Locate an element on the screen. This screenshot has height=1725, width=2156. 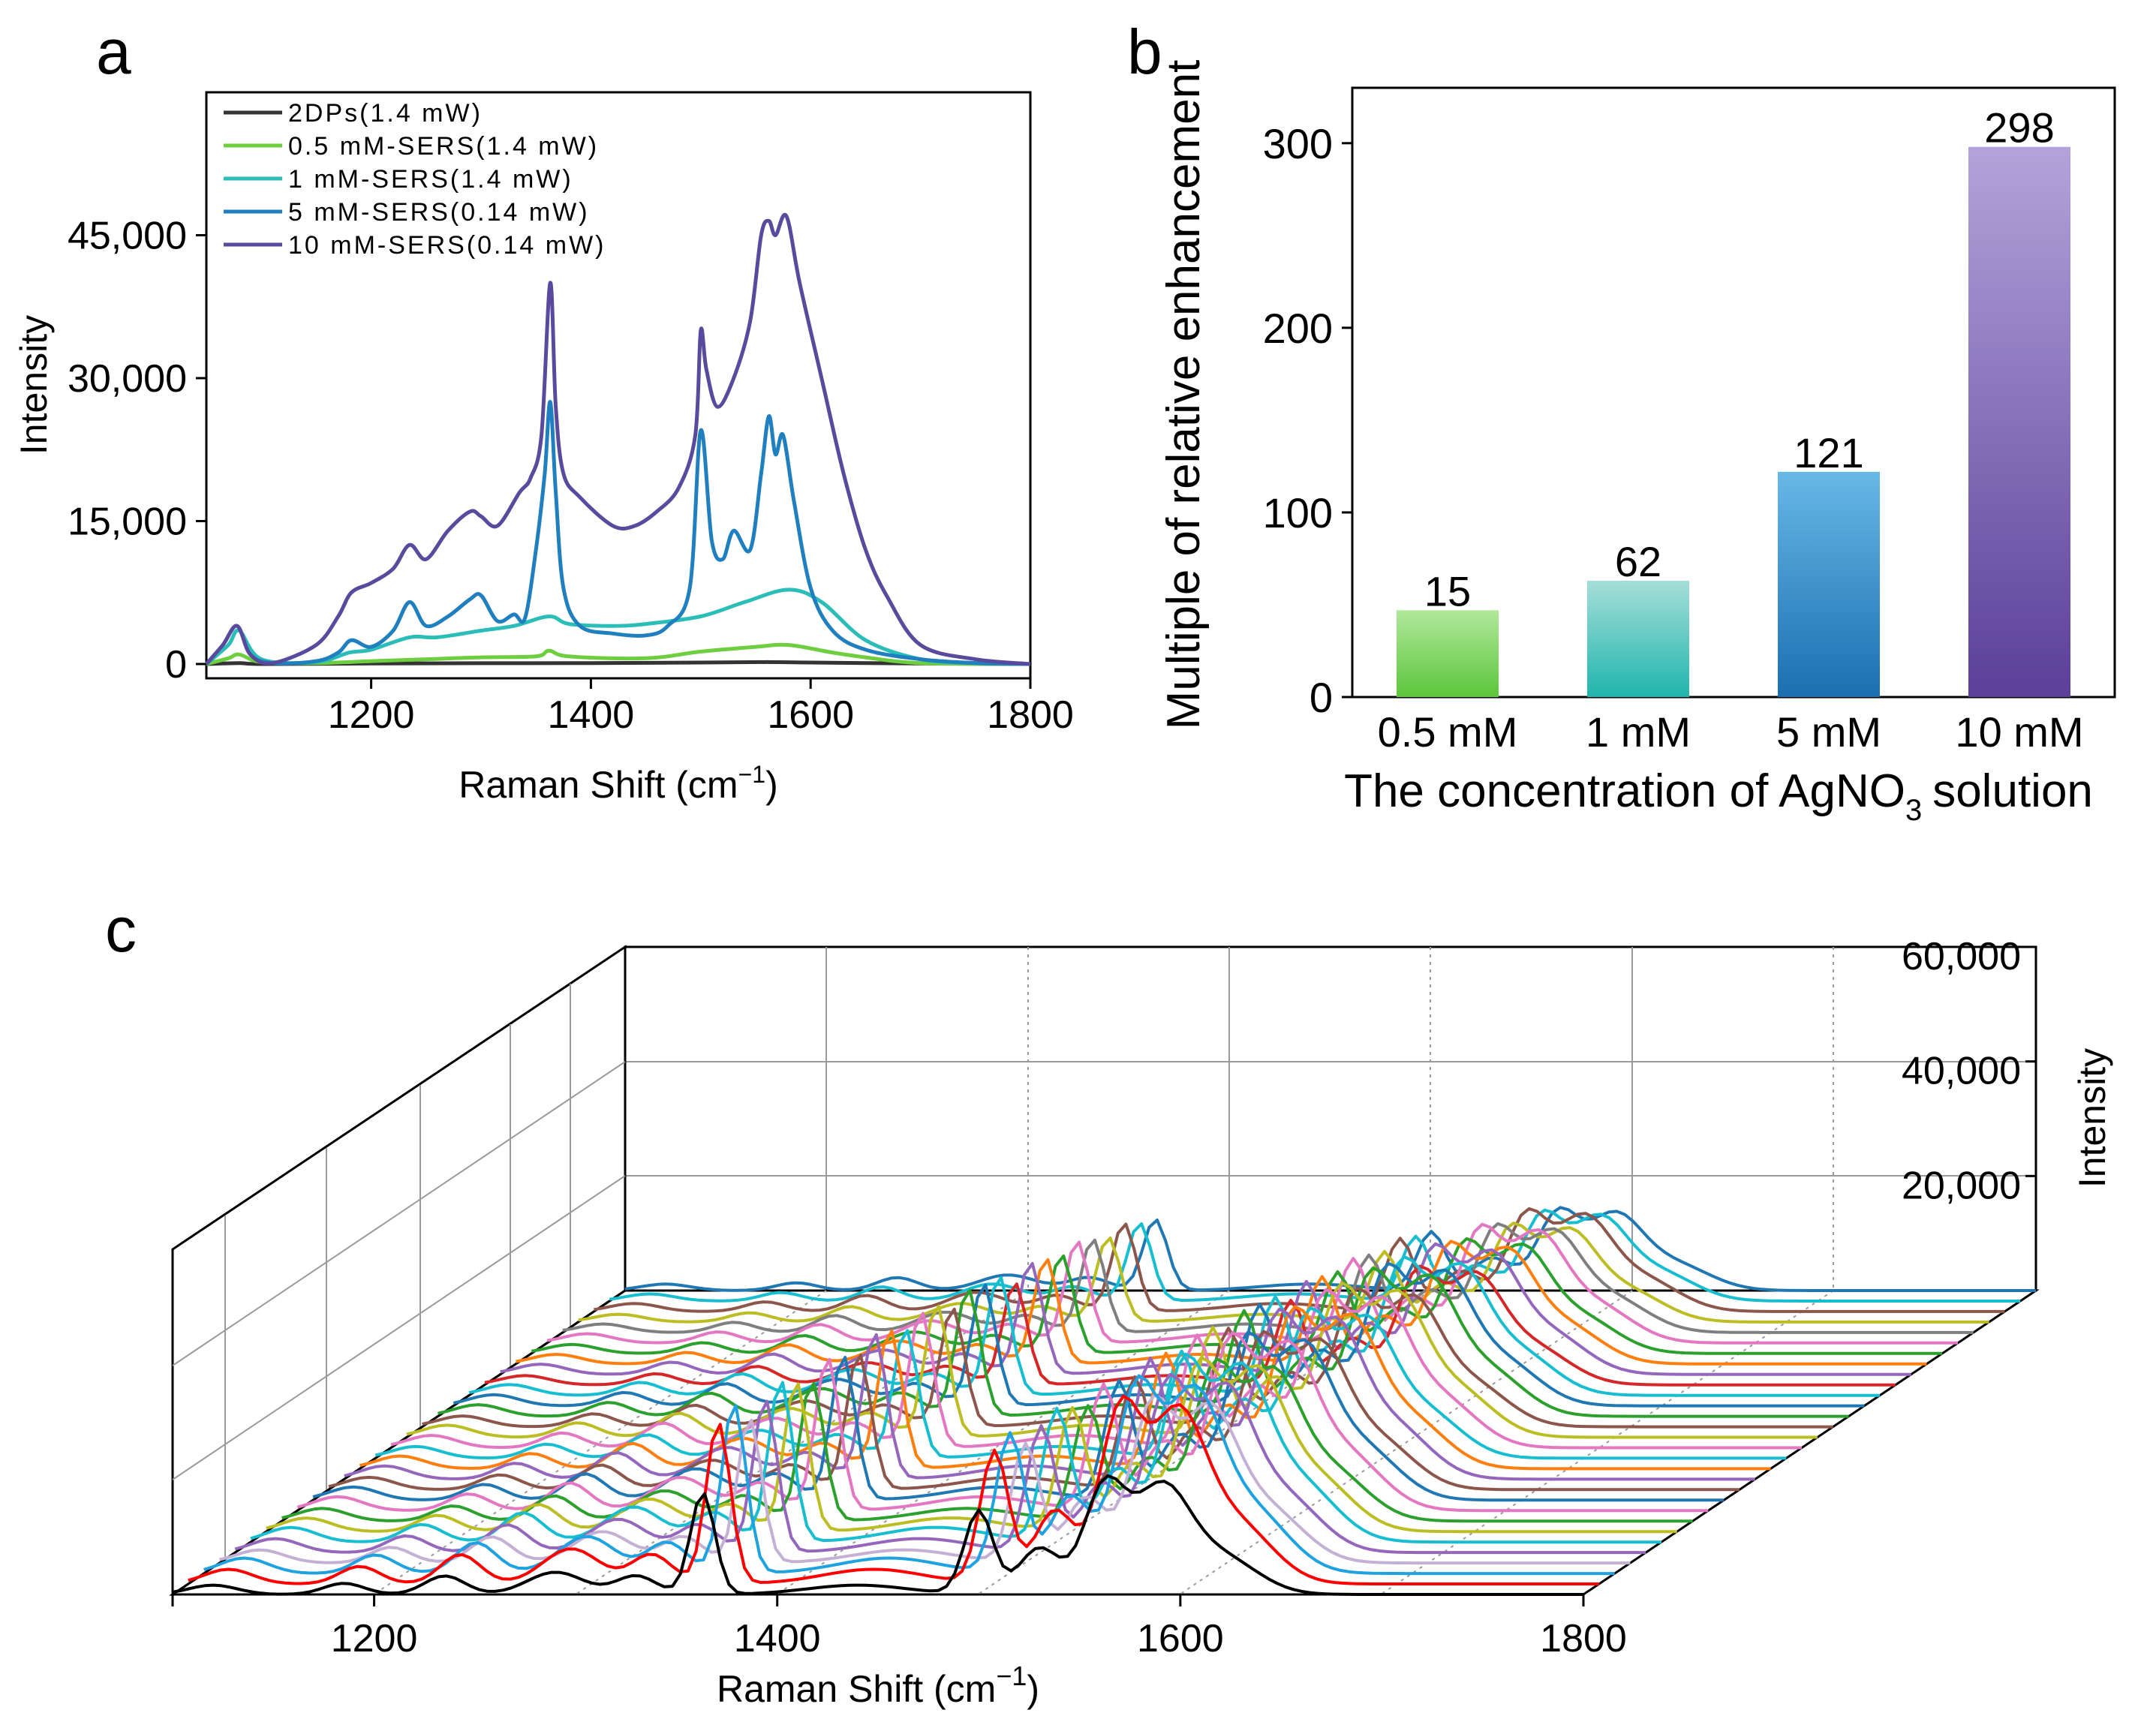
panel-b-bar-value-label: 298 is located at coordinates (2019, 128).